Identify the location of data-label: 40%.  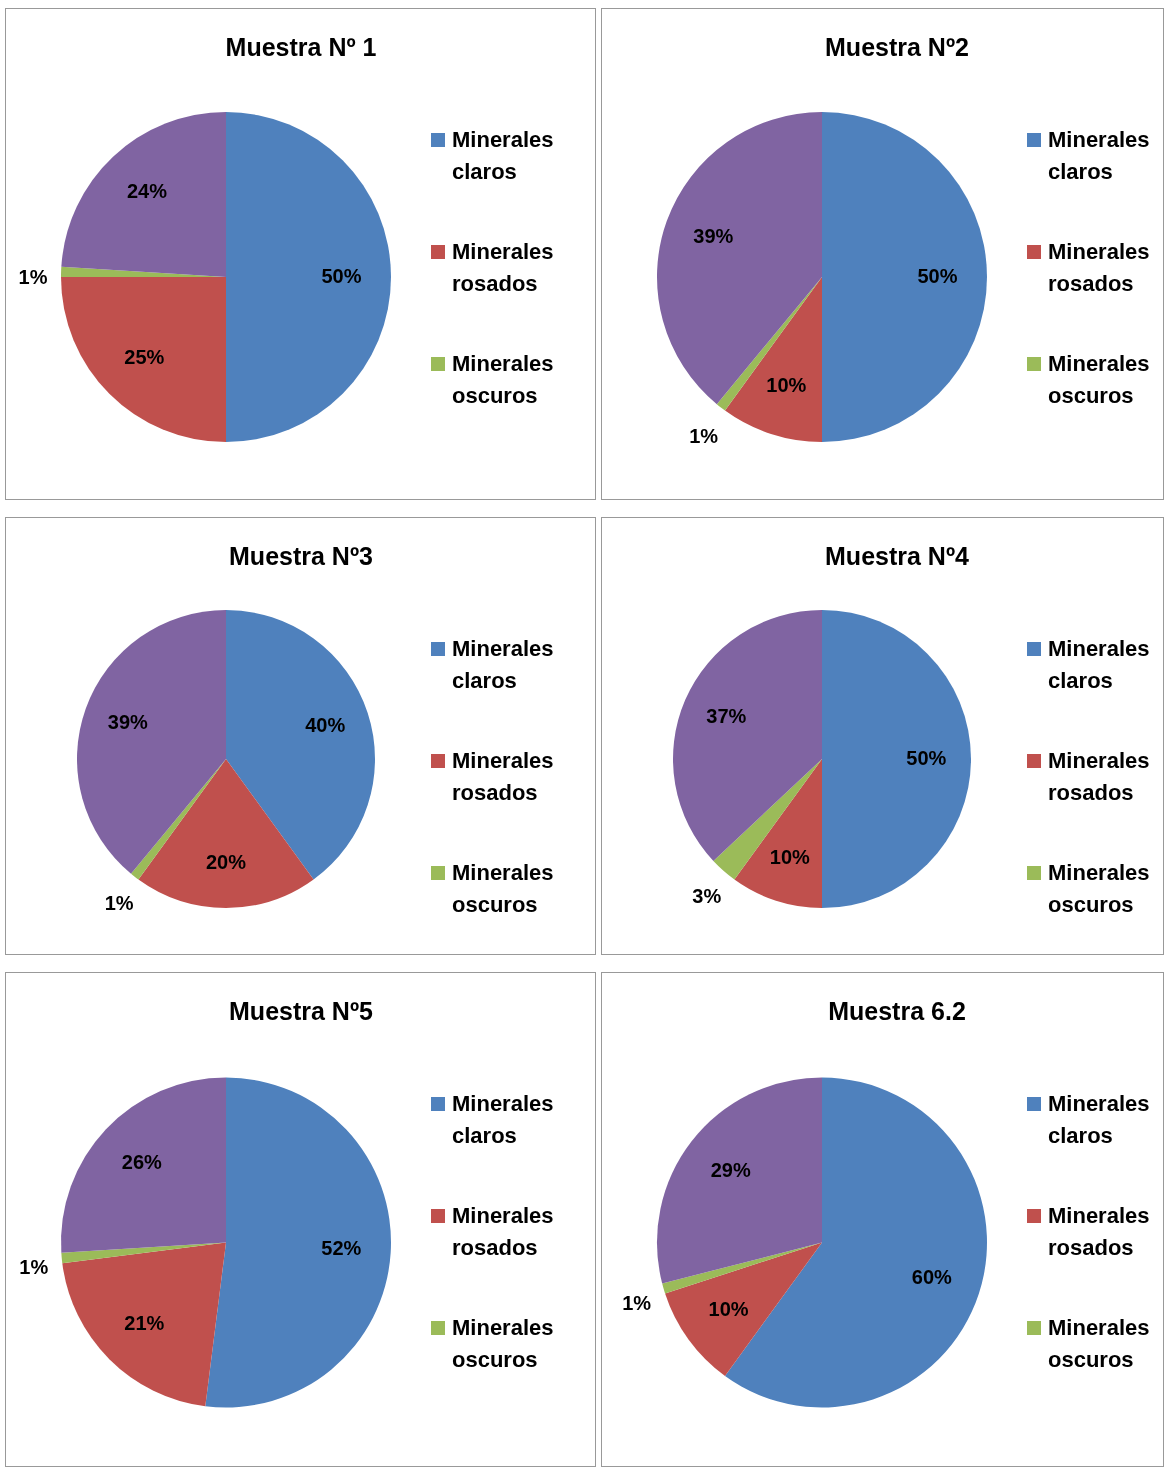
(325, 725).